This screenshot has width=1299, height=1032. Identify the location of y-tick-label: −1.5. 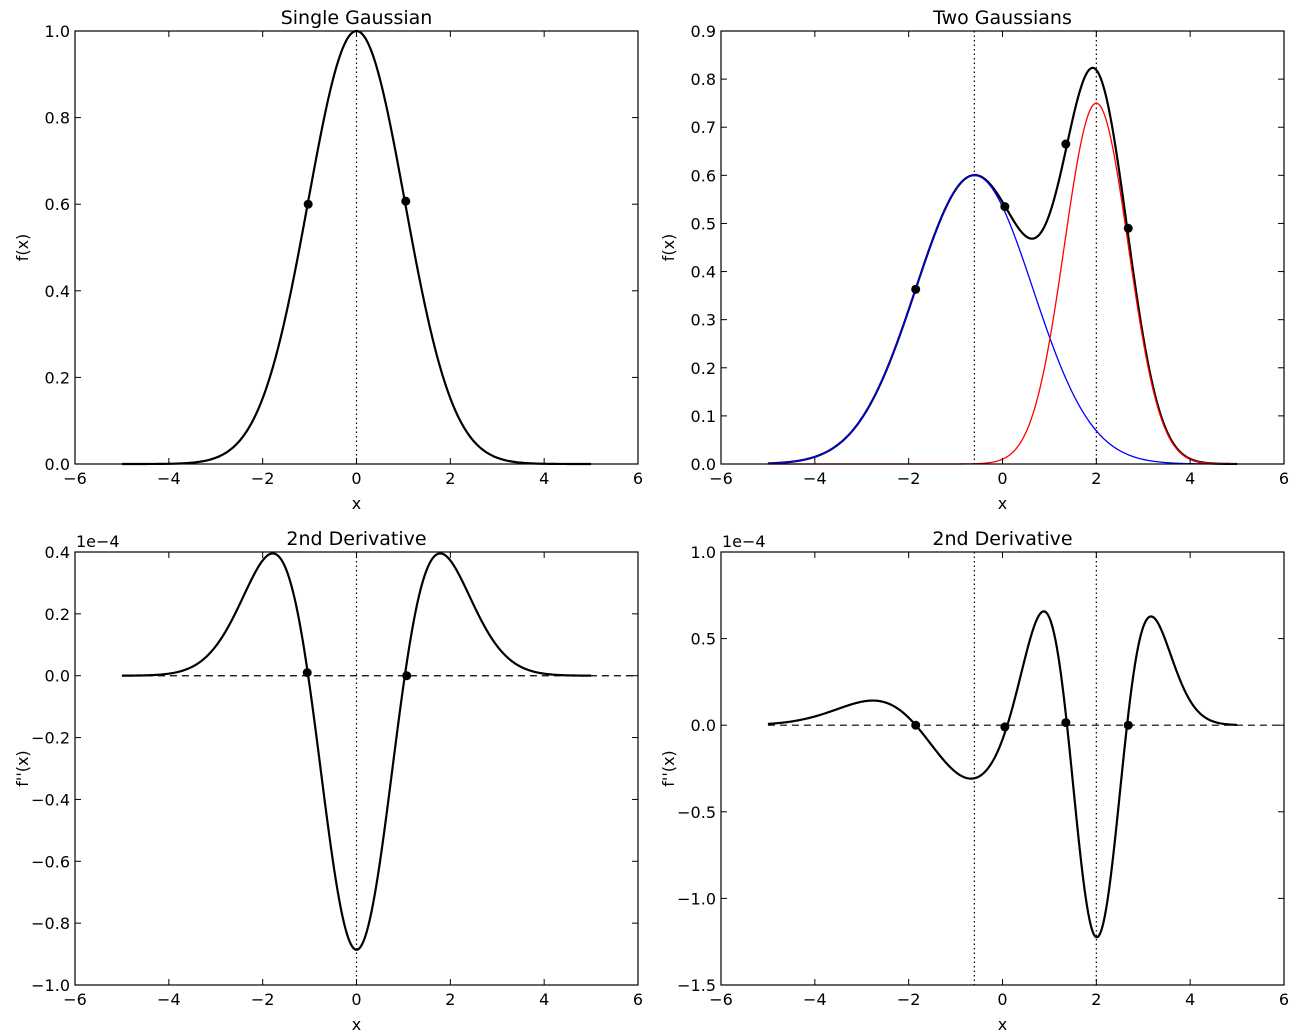
(696, 985).